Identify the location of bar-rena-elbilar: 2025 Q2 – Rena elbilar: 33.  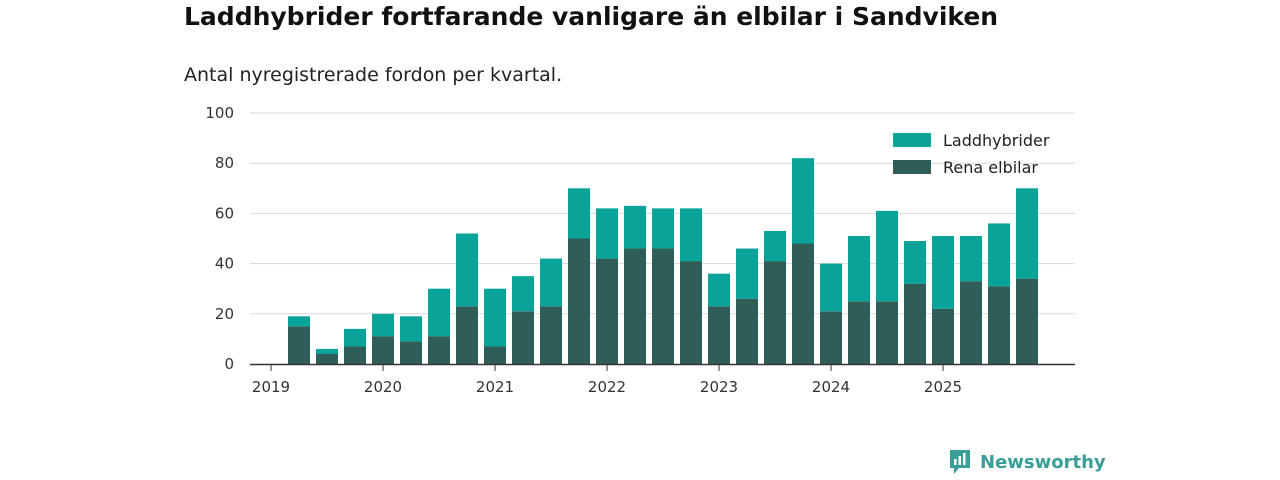
(971, 322).